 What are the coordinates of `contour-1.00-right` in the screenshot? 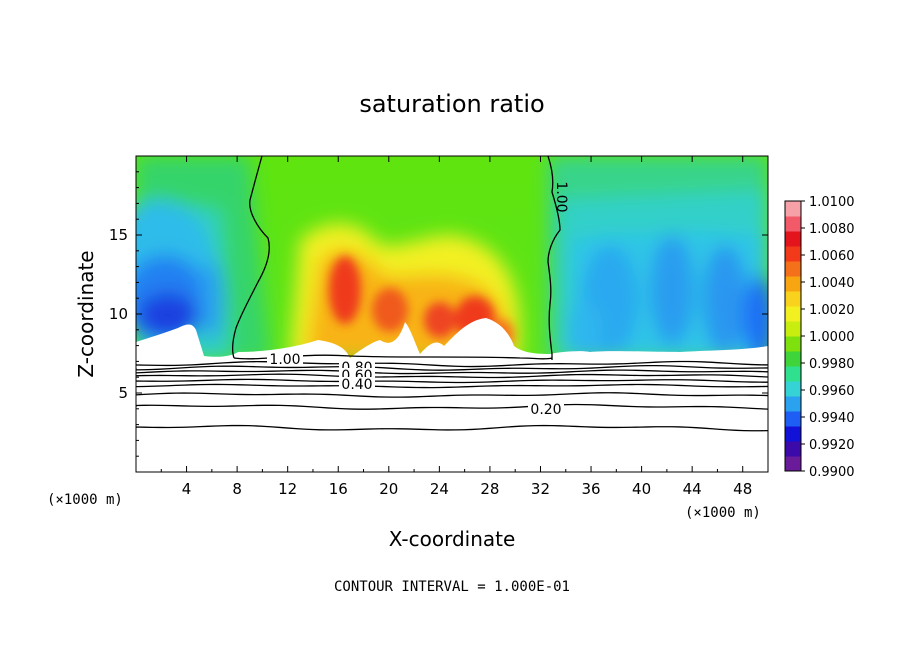 It's located at (554, 258).